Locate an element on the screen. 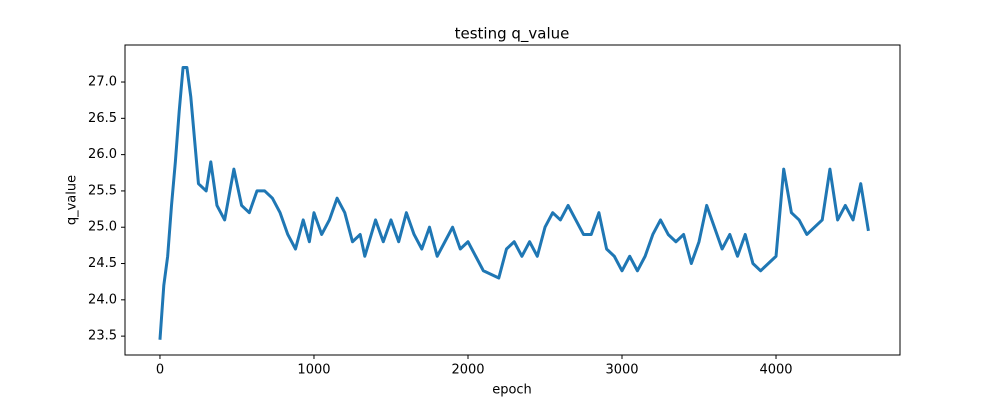  x-axis-label: epoch is located at coordinates (512, 390).